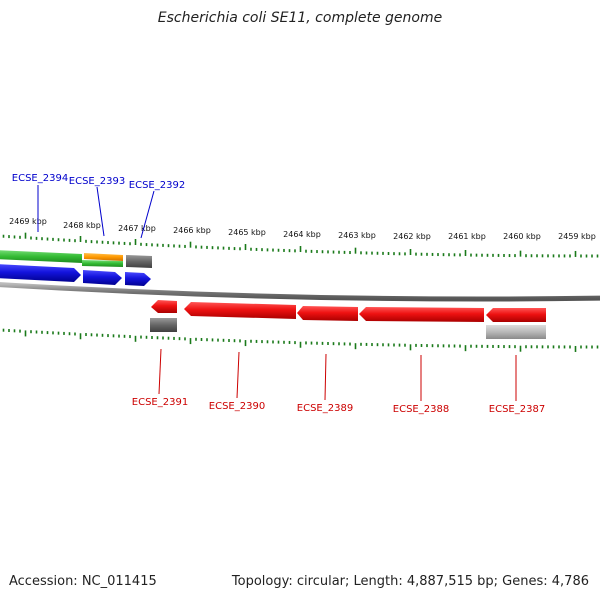 This screenshot has width=600, height=600. I want to click on genome-backbone, so click(300, 292).